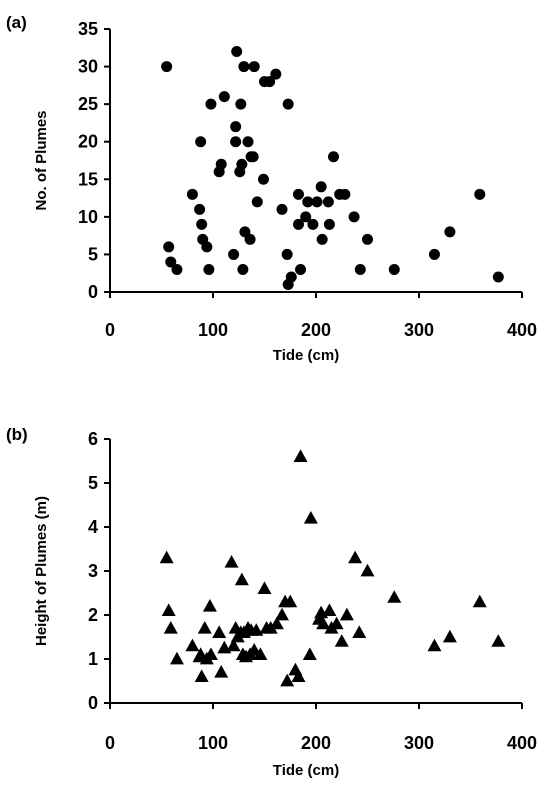  I want to click on panel-b-y-tick-label: 2, so click(93, 615).